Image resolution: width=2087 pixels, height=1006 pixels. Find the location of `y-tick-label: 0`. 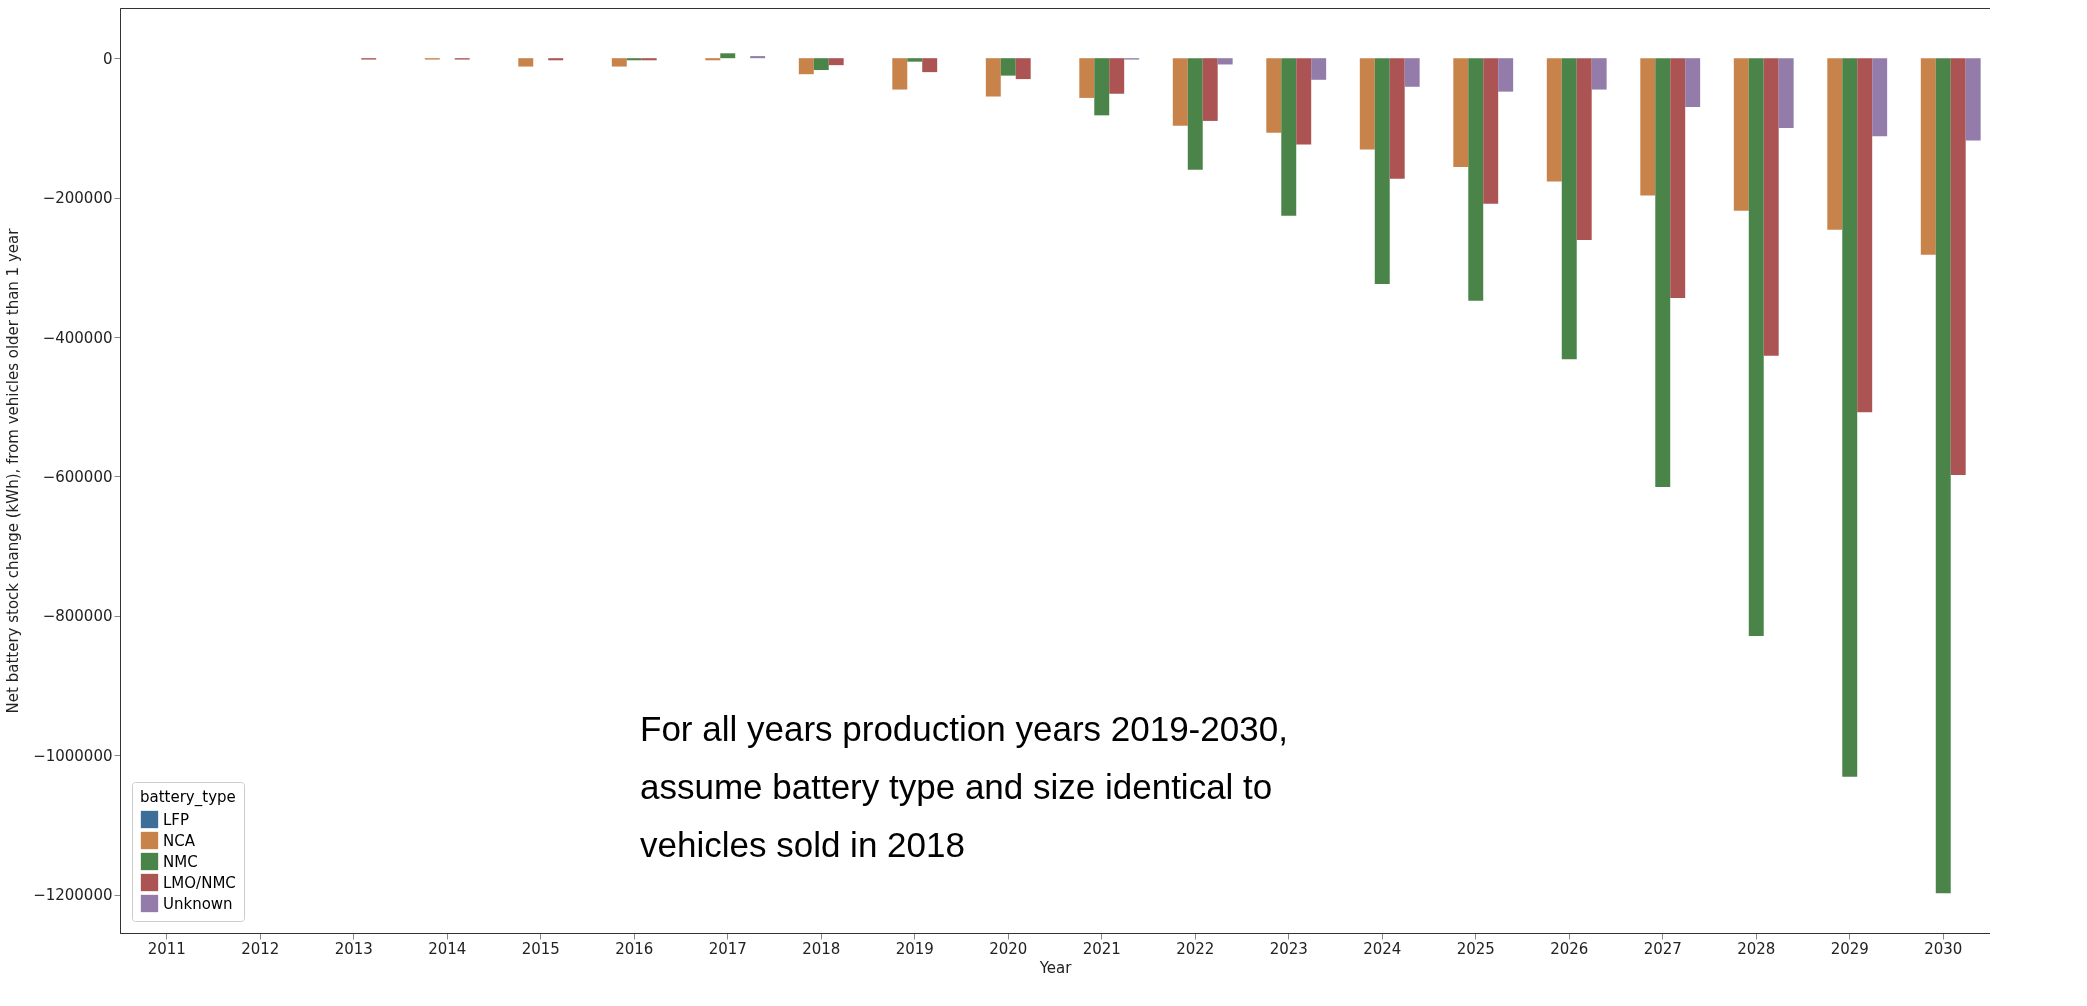

y-tick-label: 0 is located at coordinates (107, 58).